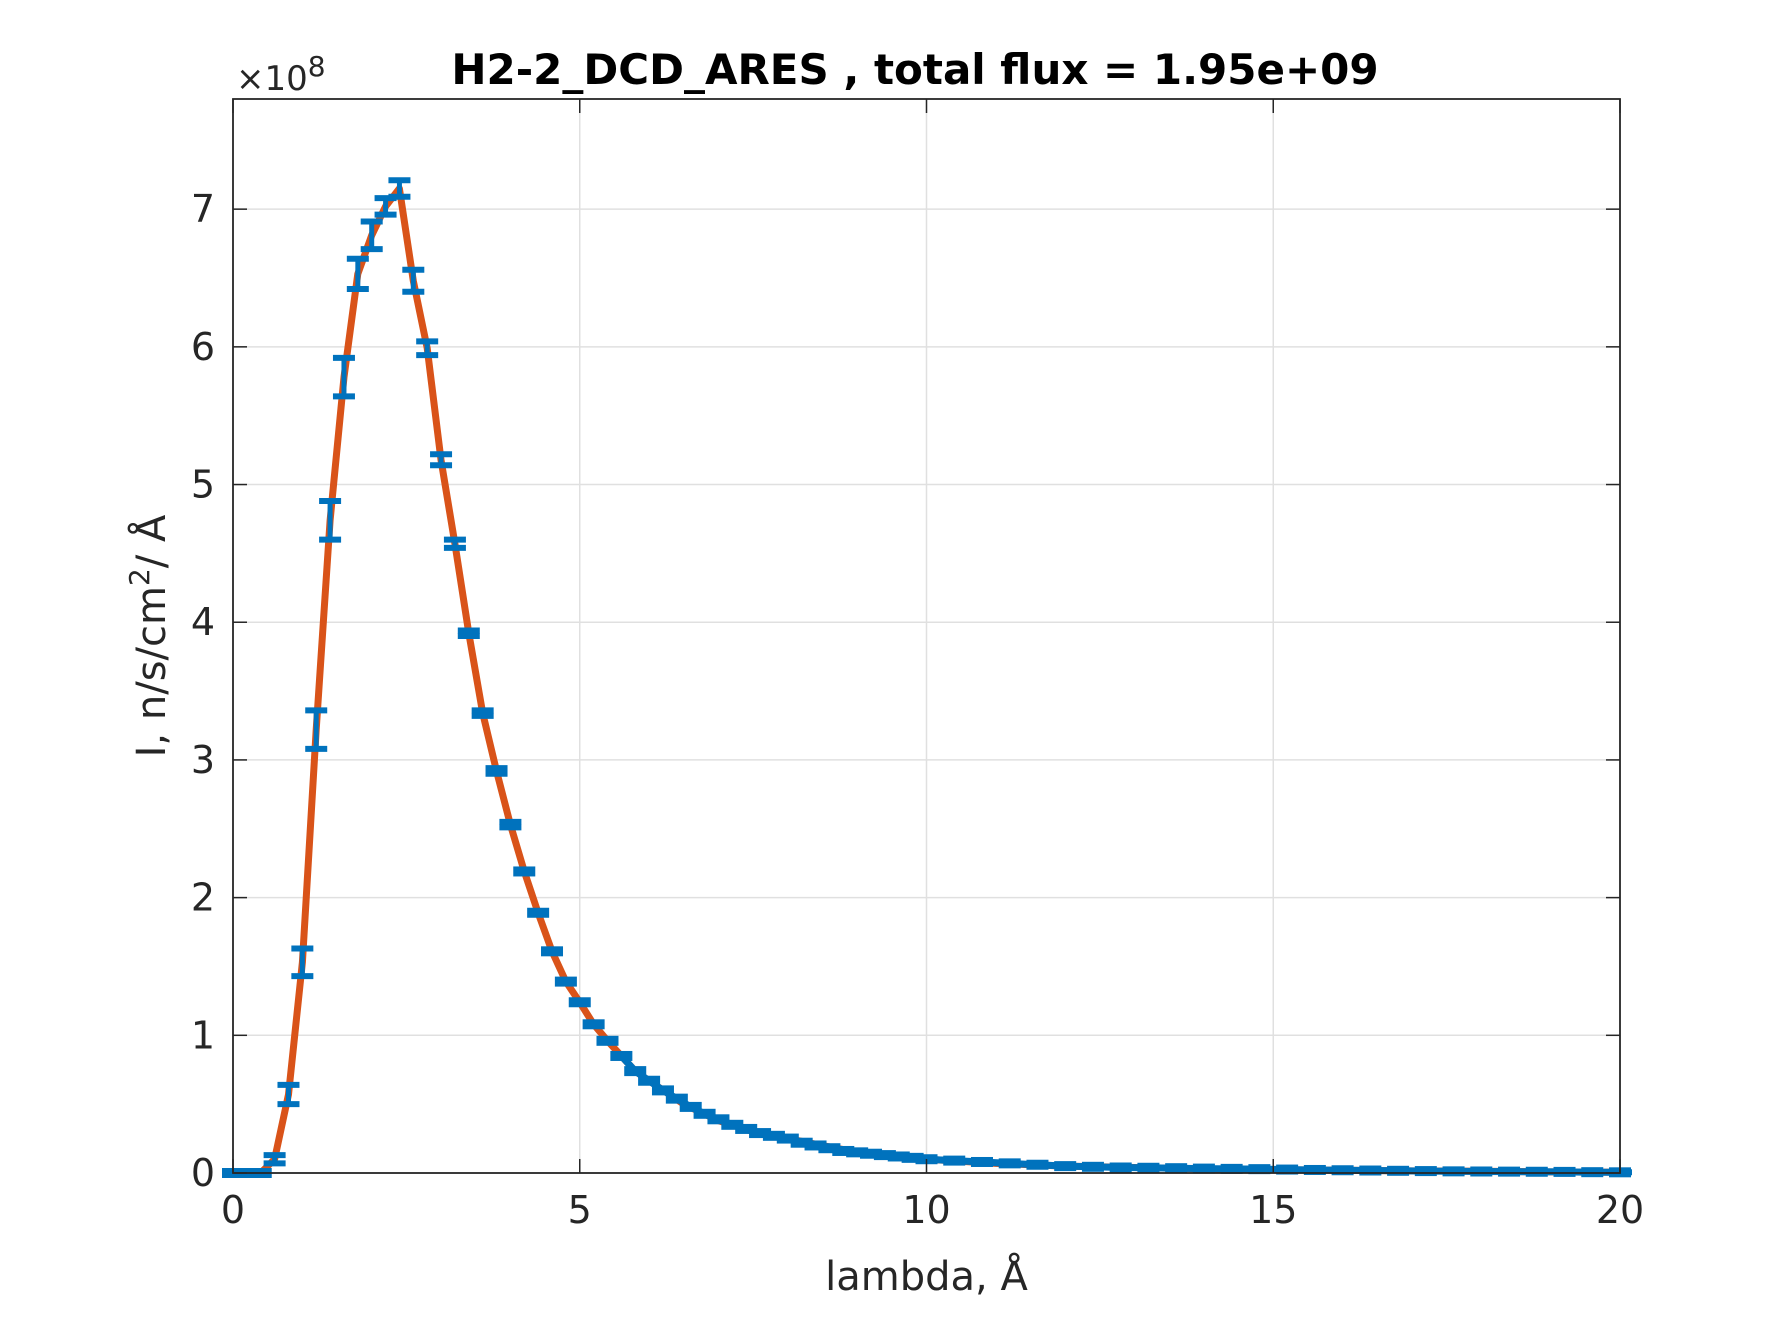 This screenshot has width=1781, height=1318. What do you see at coordinates (203, 485) in the screenshot?
I see `y-tick-label: 5` at bounding box center [203, 485].